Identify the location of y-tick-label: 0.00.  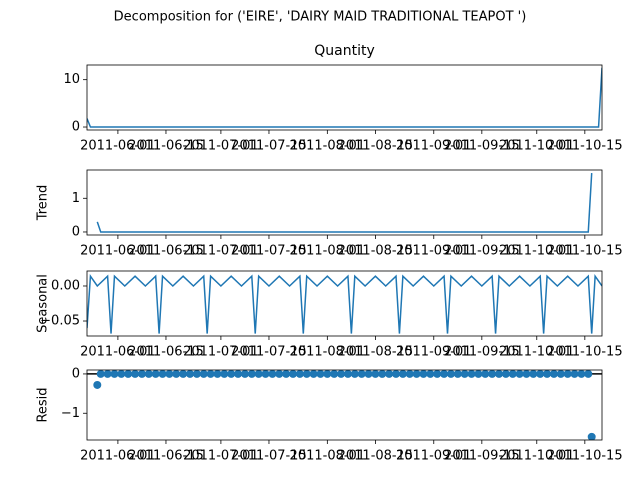
(65, 285).